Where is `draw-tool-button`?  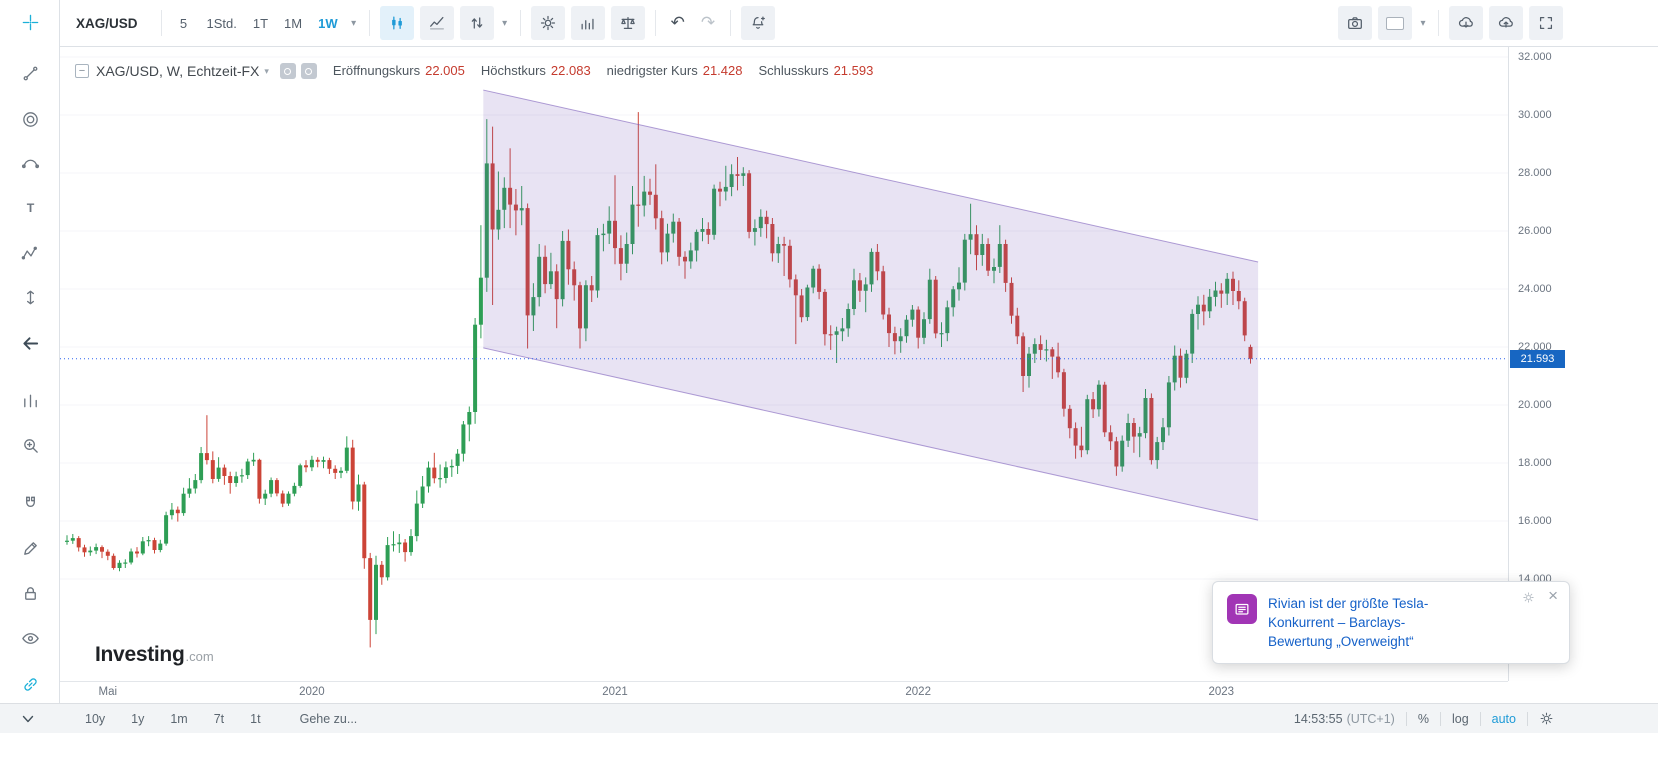
draw-tool-button is located at coordinates (30, 548).